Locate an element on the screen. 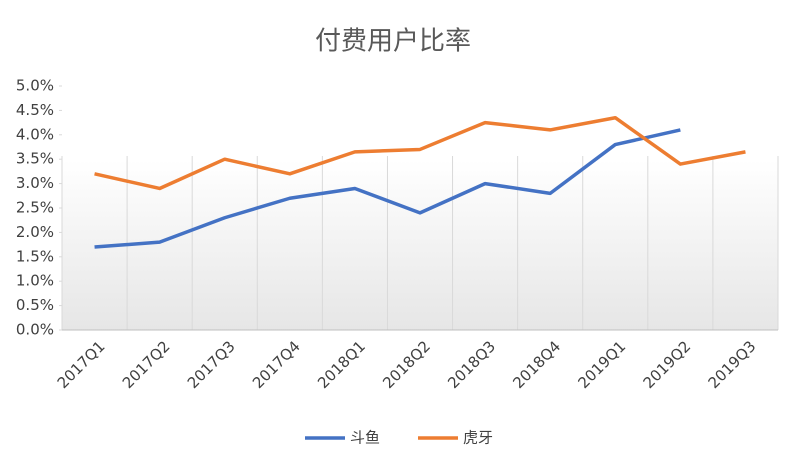  x-tick-label: 2019Q1 is located at coordinates (601, 364).